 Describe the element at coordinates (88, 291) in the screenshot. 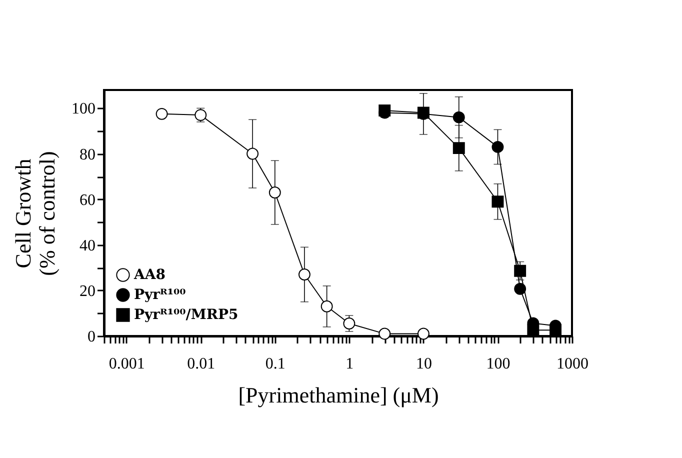

I see `y-tick-label: 20` at that location.